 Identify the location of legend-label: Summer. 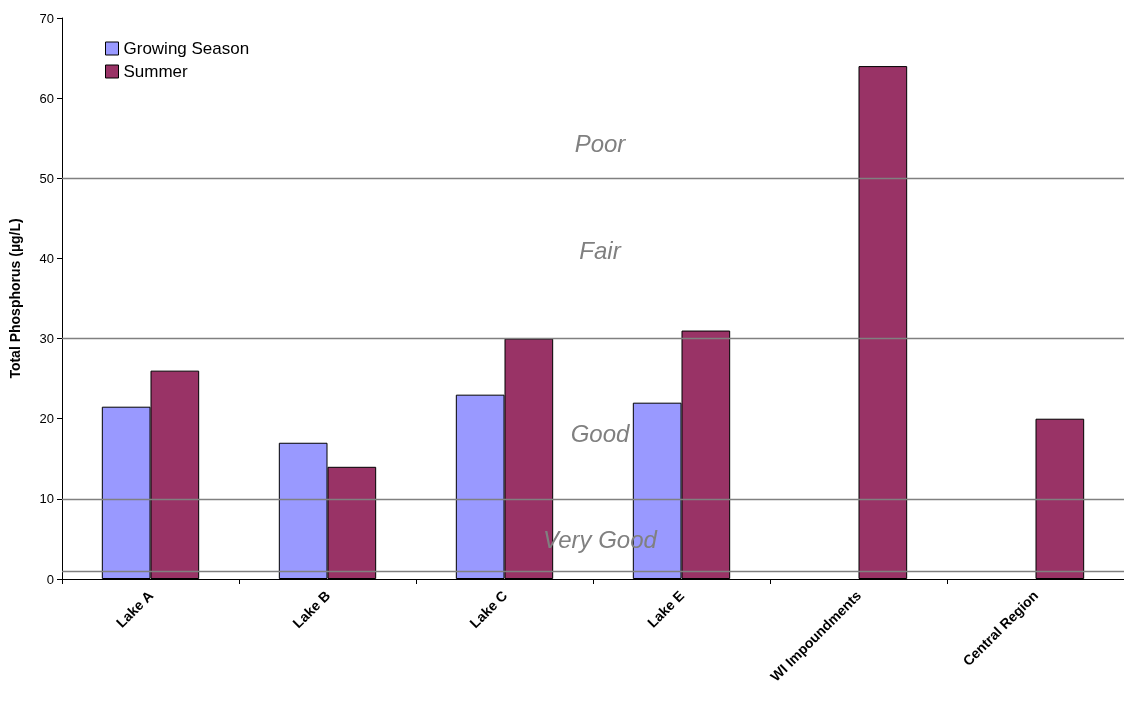
(156, 71).